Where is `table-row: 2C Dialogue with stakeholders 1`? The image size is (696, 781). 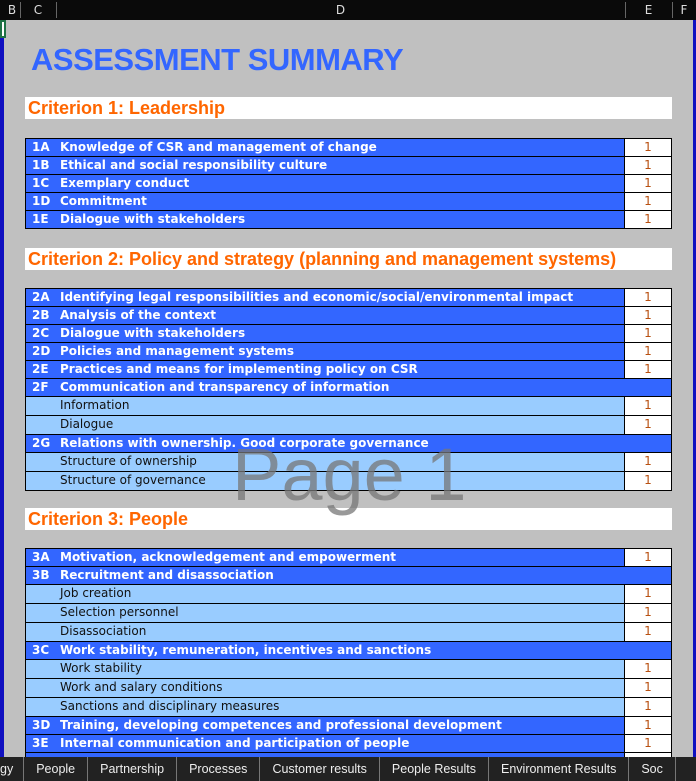 table-row: 2C Dialogue with stakeholders 1 is located at coordinates (348, 334).